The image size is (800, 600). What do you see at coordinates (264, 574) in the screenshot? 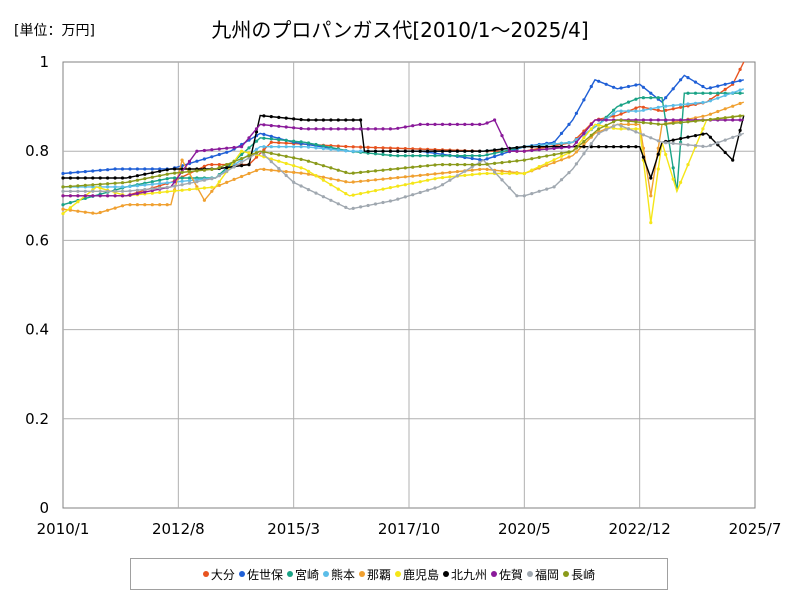
I see `legend-label: 佐世保` at bounding box center [264, 574].